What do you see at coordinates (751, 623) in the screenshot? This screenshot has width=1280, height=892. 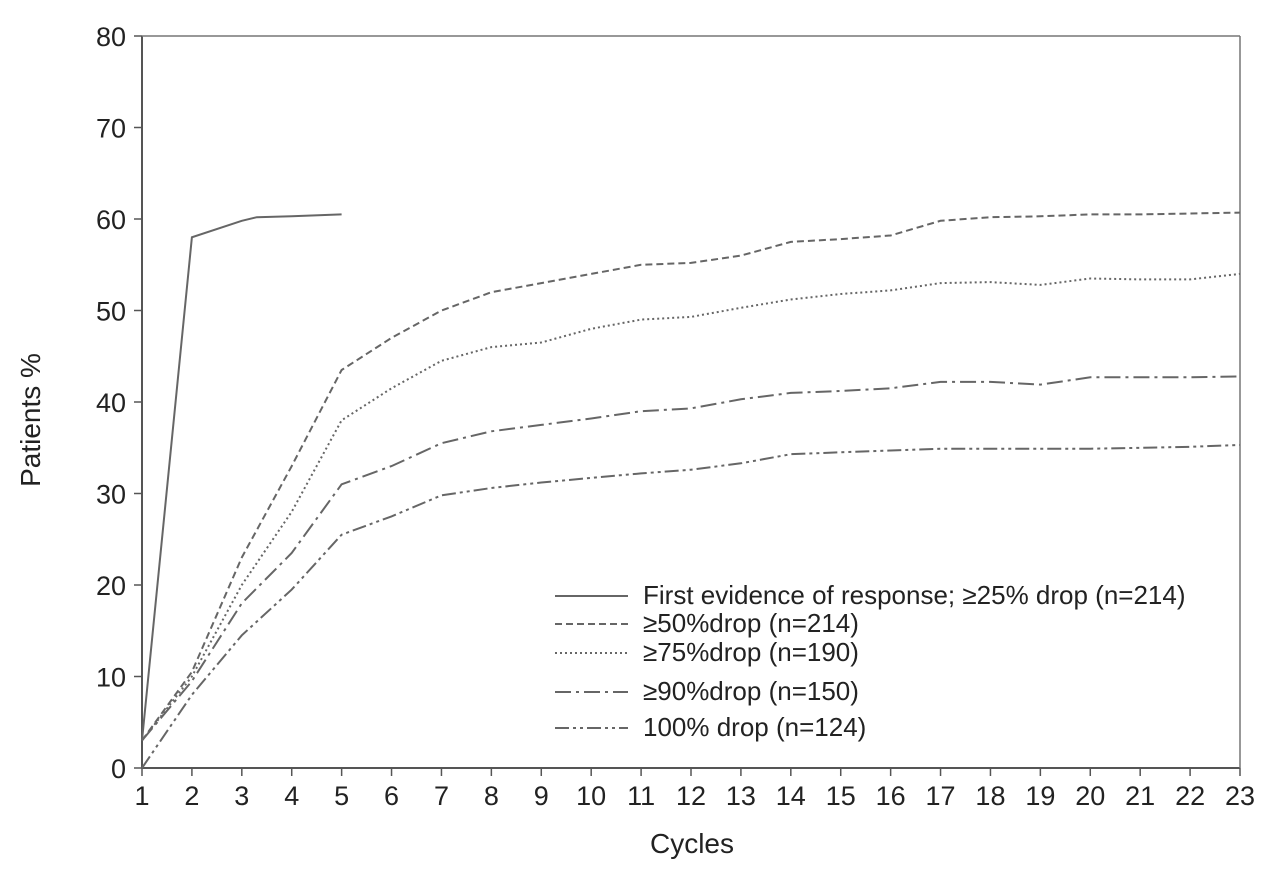 I see `legend-label-2: ≥50%drop (n=214)` at bounding box center [751, 623].